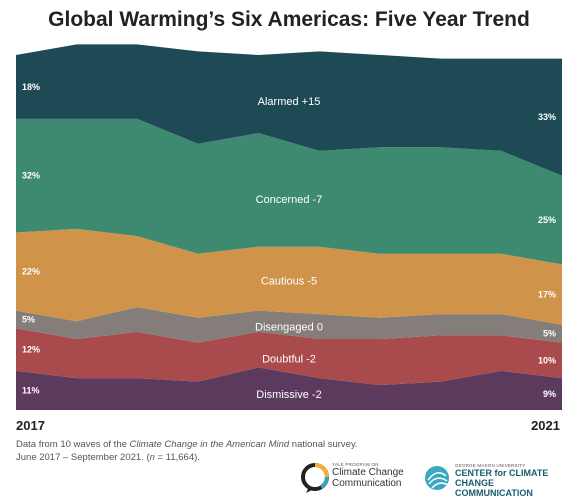 This screenshot has height=503, width=578. Describe the element at coordinates (494, 493) in the screenshot. I see `gmu-logo-line2: COMMUNICATION` at that location.